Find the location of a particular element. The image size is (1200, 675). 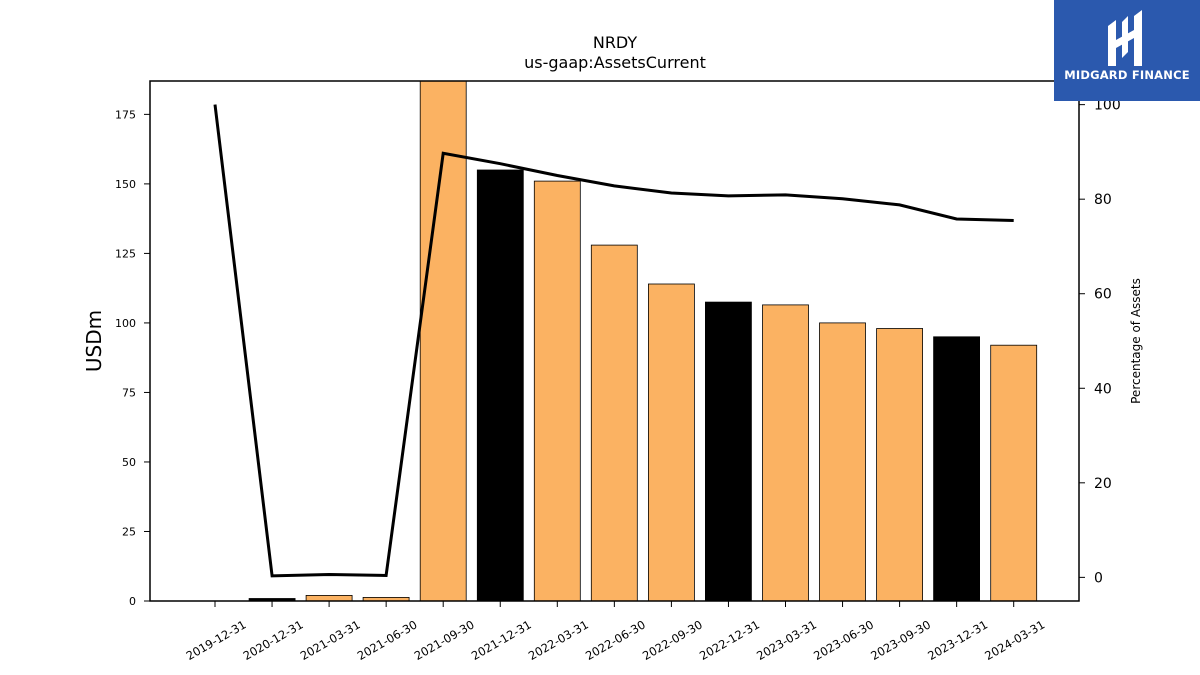

y-tick-label: 75 is located at coordinates (129, 392).